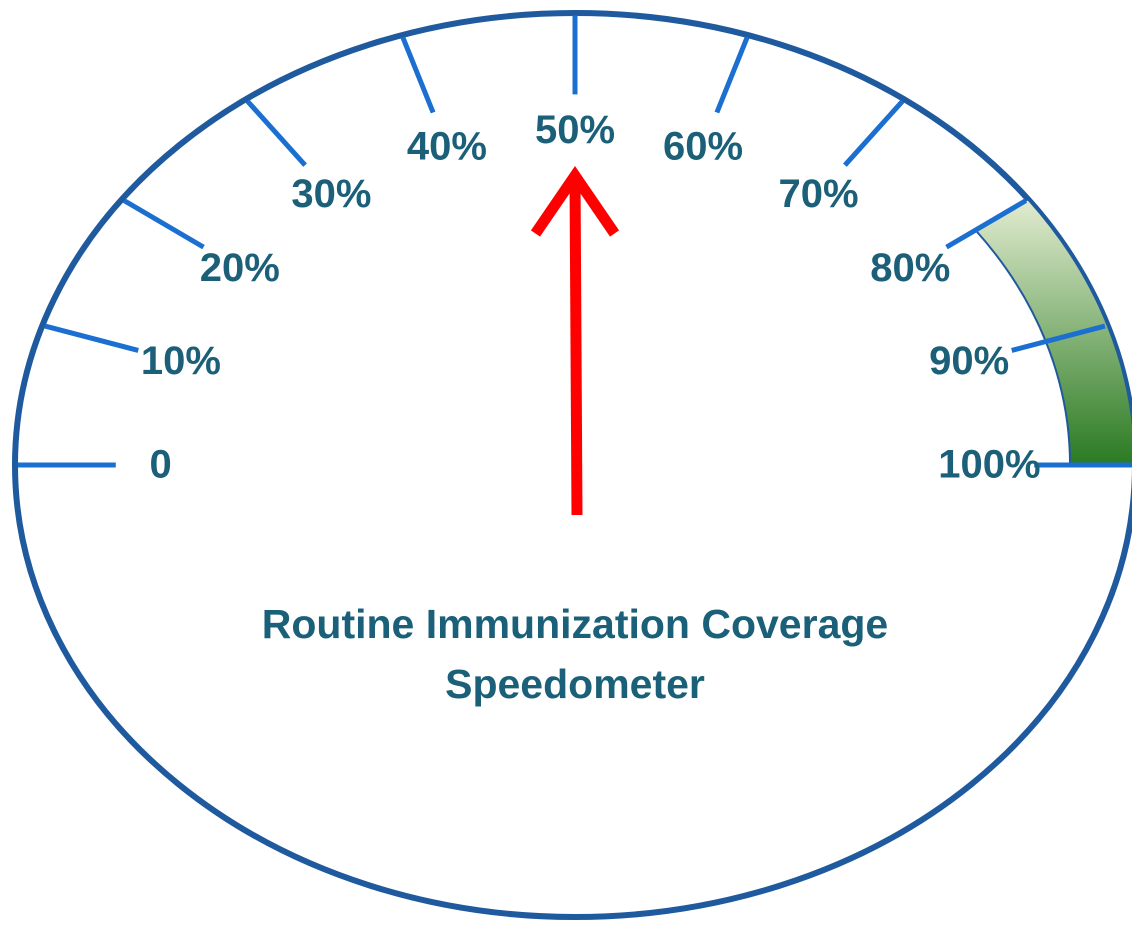 The image size is (1132, 927). I want to click on tick-label: 60%, so click(703, 146).